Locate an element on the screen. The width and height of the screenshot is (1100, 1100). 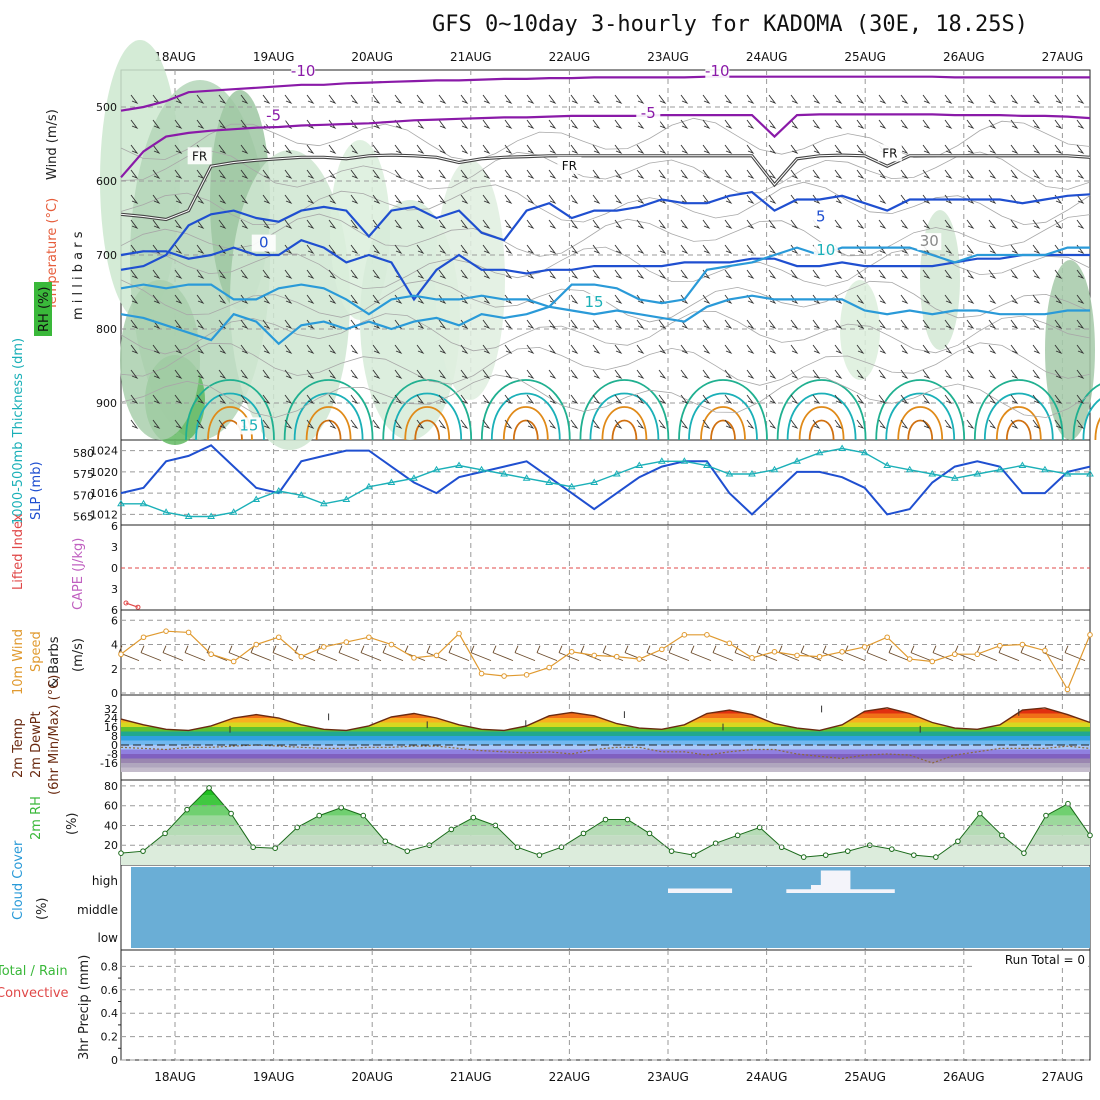
contour-label-bg is located at coordinates (717, 71).